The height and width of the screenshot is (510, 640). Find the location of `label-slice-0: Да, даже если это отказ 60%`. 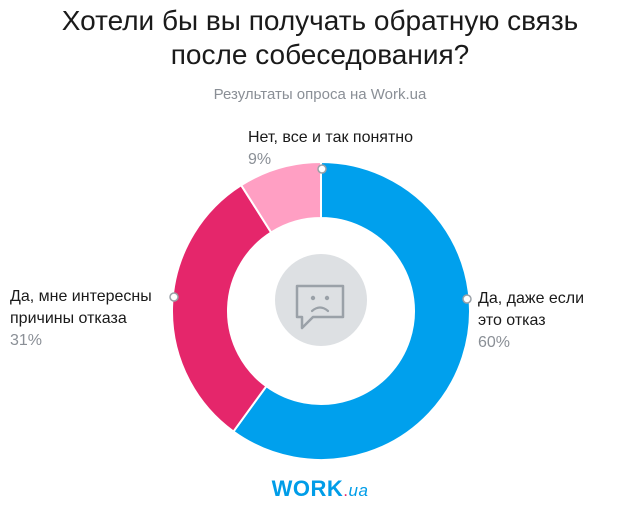

label-slice-0: Да, даже если это отказ 60% is located at coordinates (531, 321).